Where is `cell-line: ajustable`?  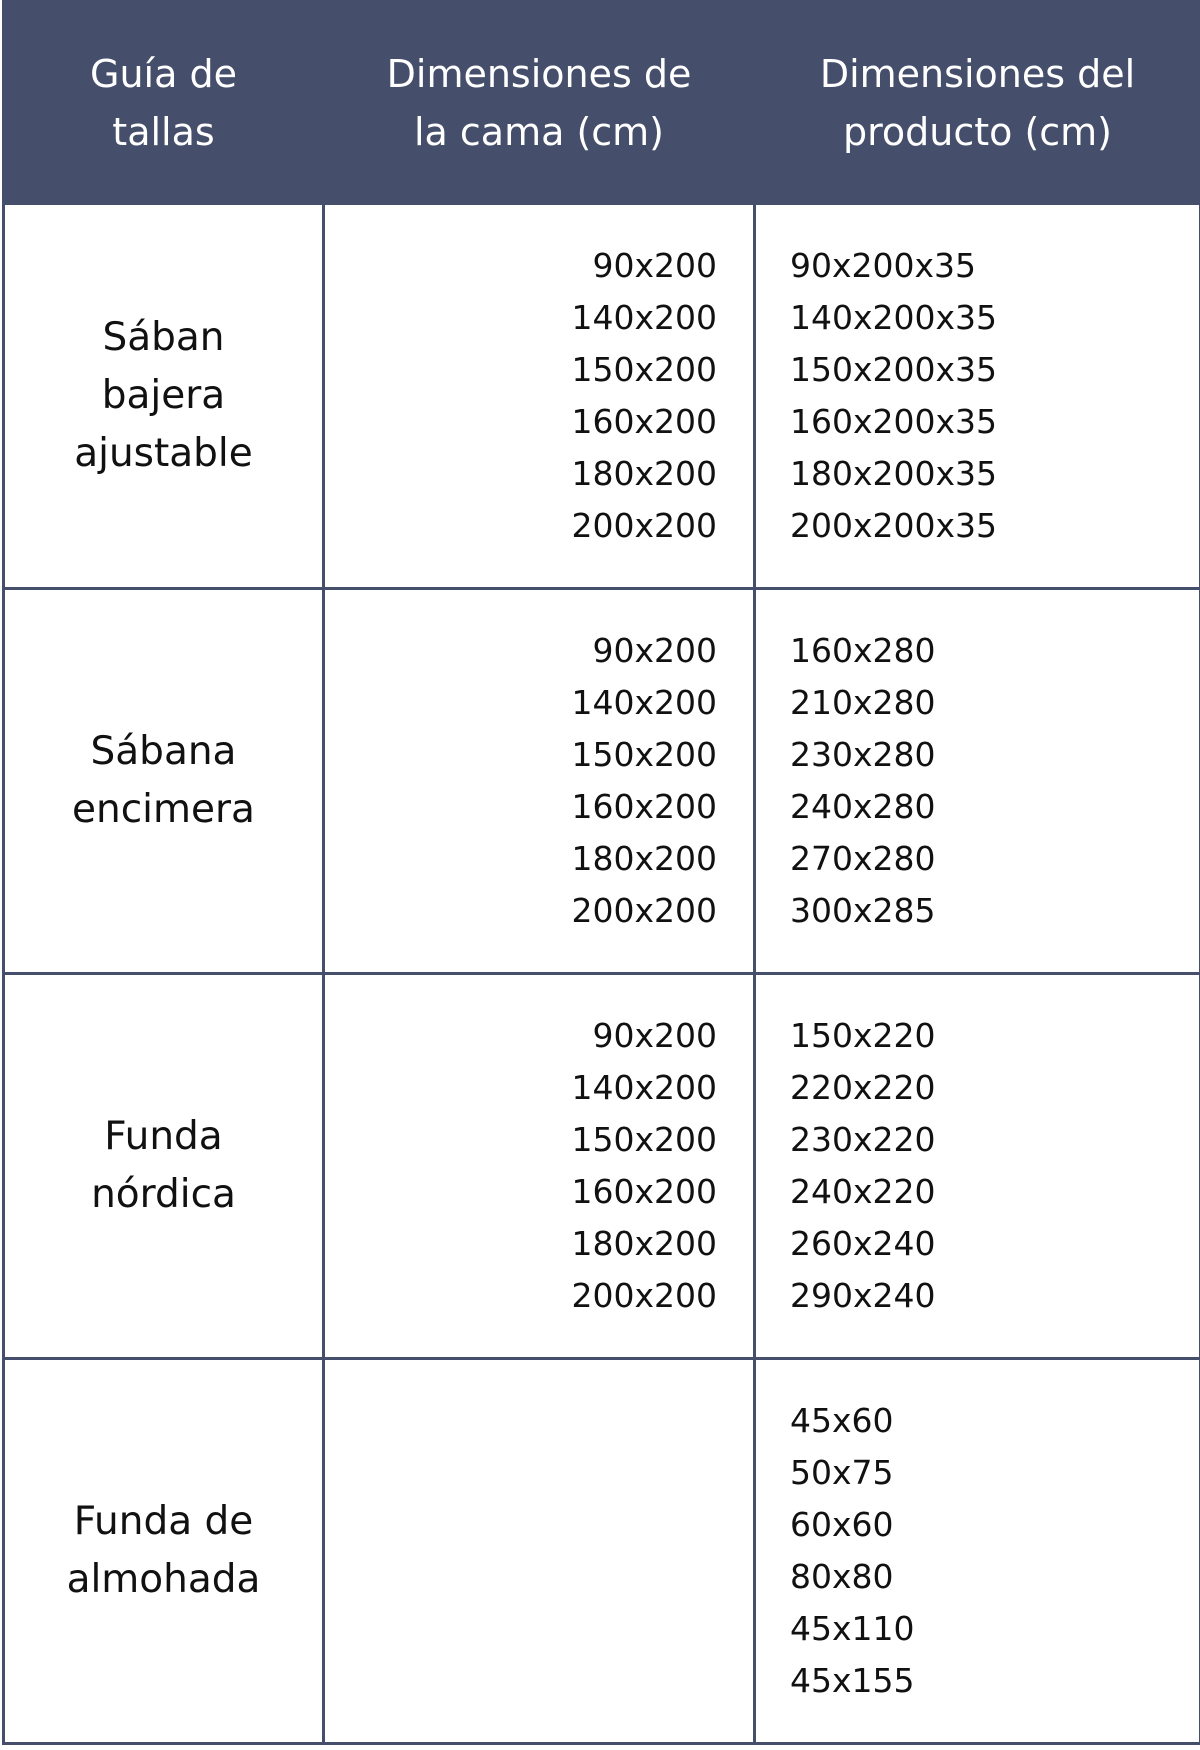 cell-line: ajustable is located at coordinates (163, 453).